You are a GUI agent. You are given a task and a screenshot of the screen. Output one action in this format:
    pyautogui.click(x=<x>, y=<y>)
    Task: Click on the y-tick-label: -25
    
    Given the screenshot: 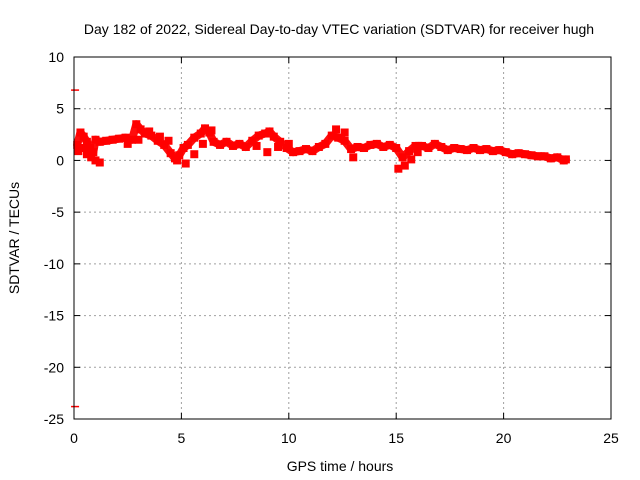 What is the action you would take?
    pyautogui.click(x=54, y=419)
    